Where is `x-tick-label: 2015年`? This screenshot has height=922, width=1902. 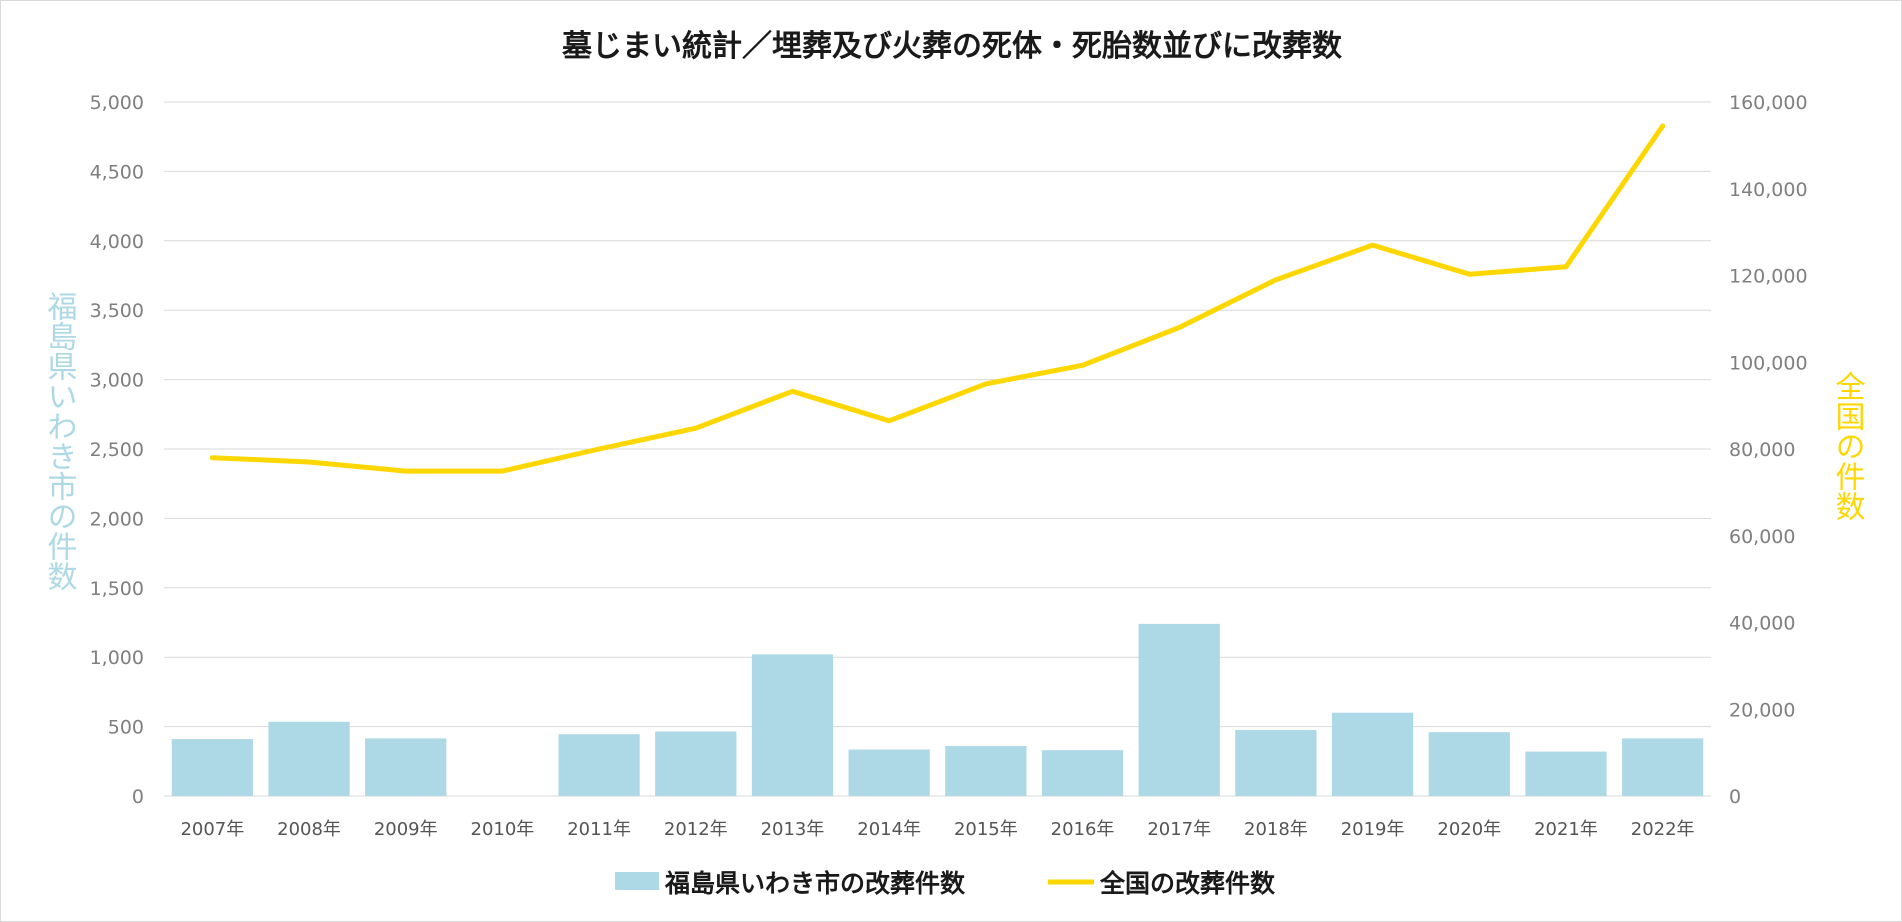
x-tick-label: 2015年 is located at coordinates (986, 829).